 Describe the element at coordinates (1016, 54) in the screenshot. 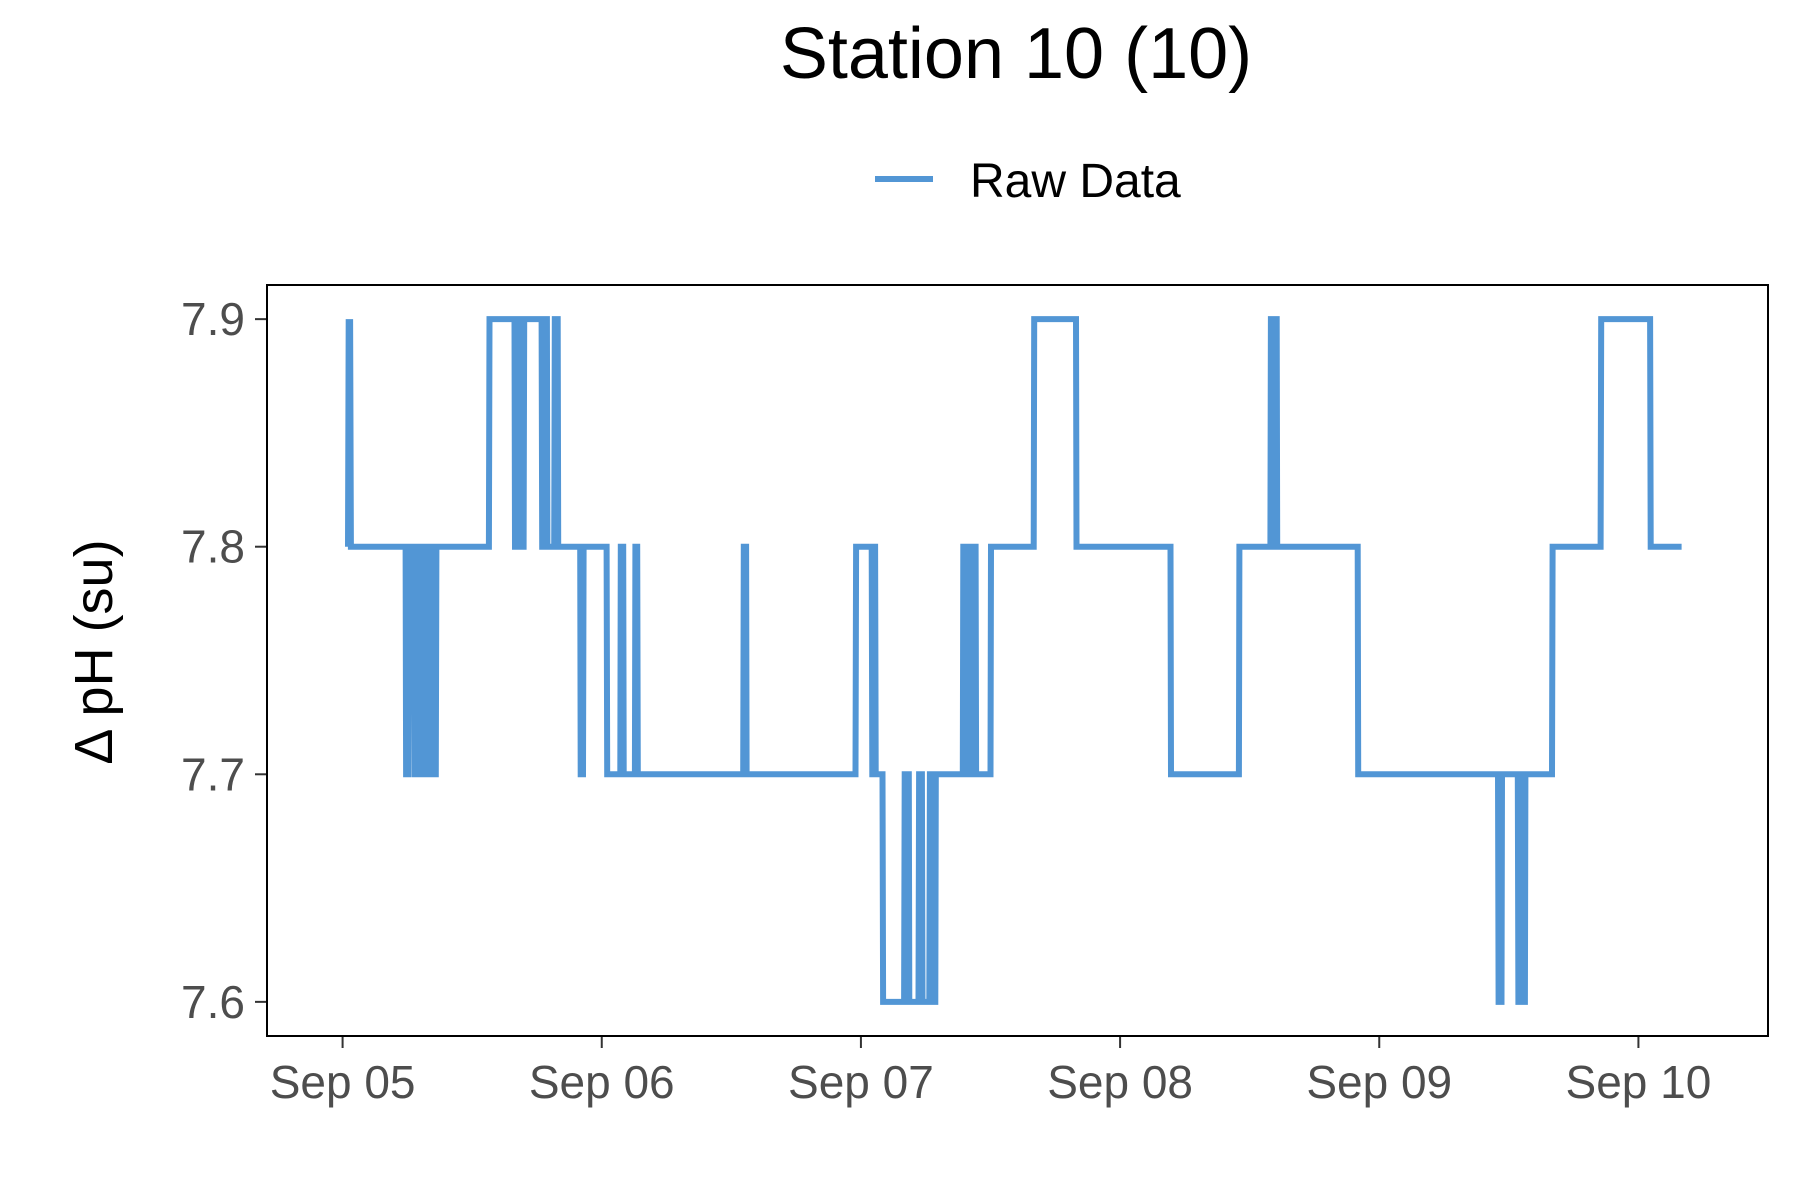

I see `chart-title: Station 10 (10)` at that location.